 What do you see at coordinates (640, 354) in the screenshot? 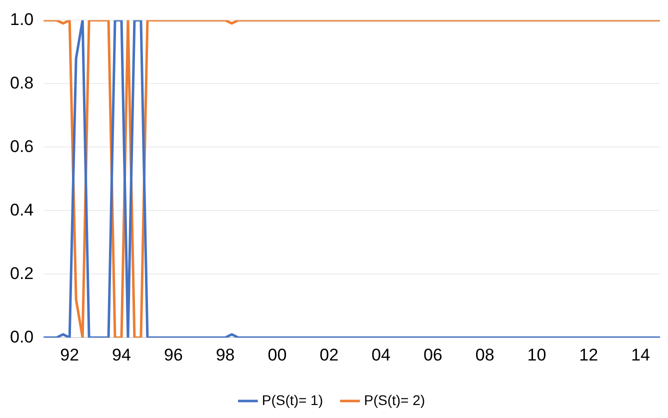
I see `x-tick-label: 14` at bounding box center [640, 354].